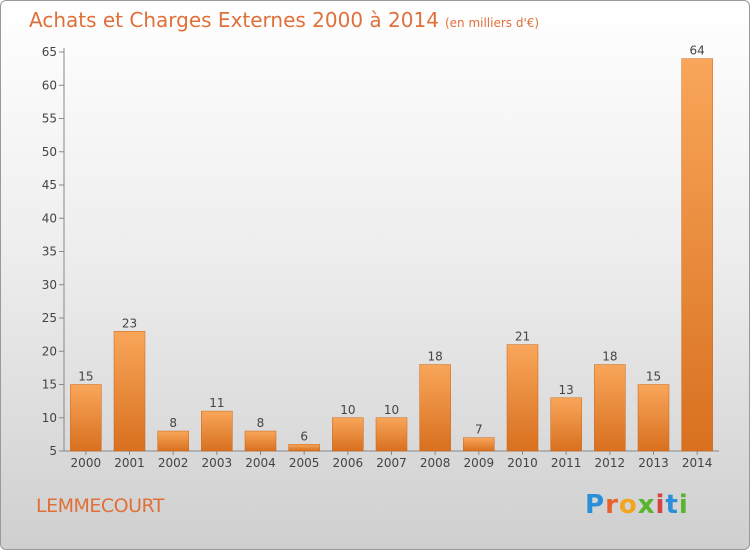 Image resolution: width=750 pixels, height=550 pixels. What do you see at coordinates (49, 152) in the screenshot?
I see `y-tick-label: 50` at bounding box center [49, 152].